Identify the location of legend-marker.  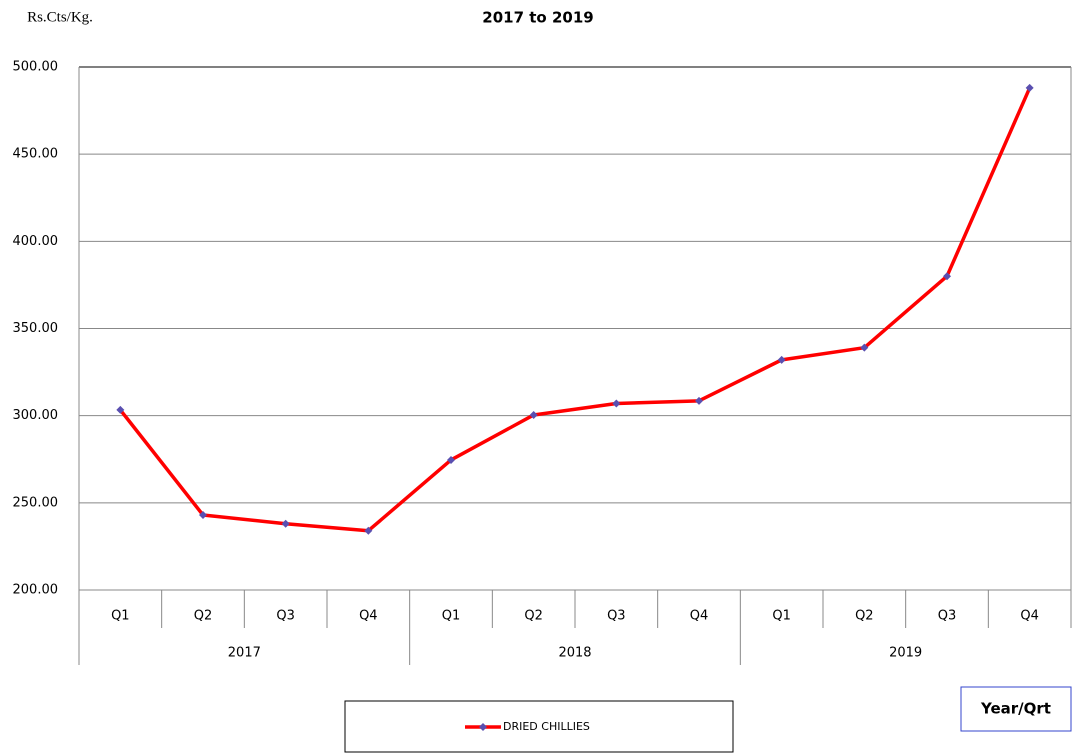
(483, 727).